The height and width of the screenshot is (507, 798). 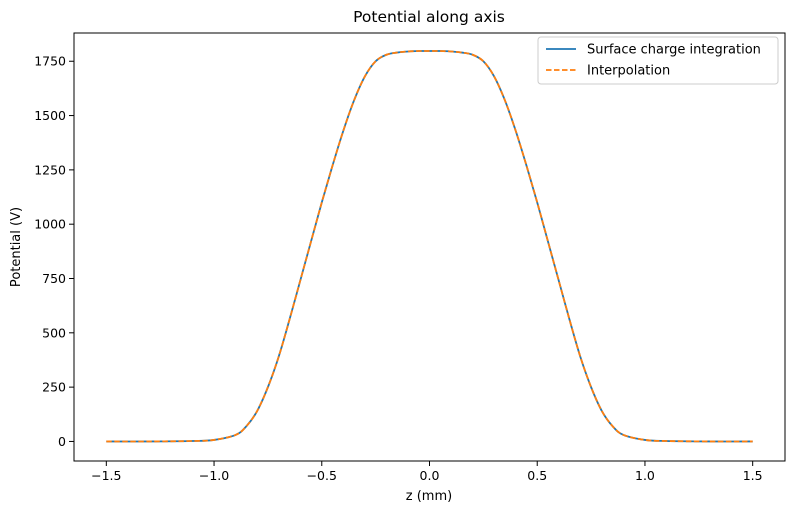 I want to click on y-tick-label: 750, so click(x=54, y=278).